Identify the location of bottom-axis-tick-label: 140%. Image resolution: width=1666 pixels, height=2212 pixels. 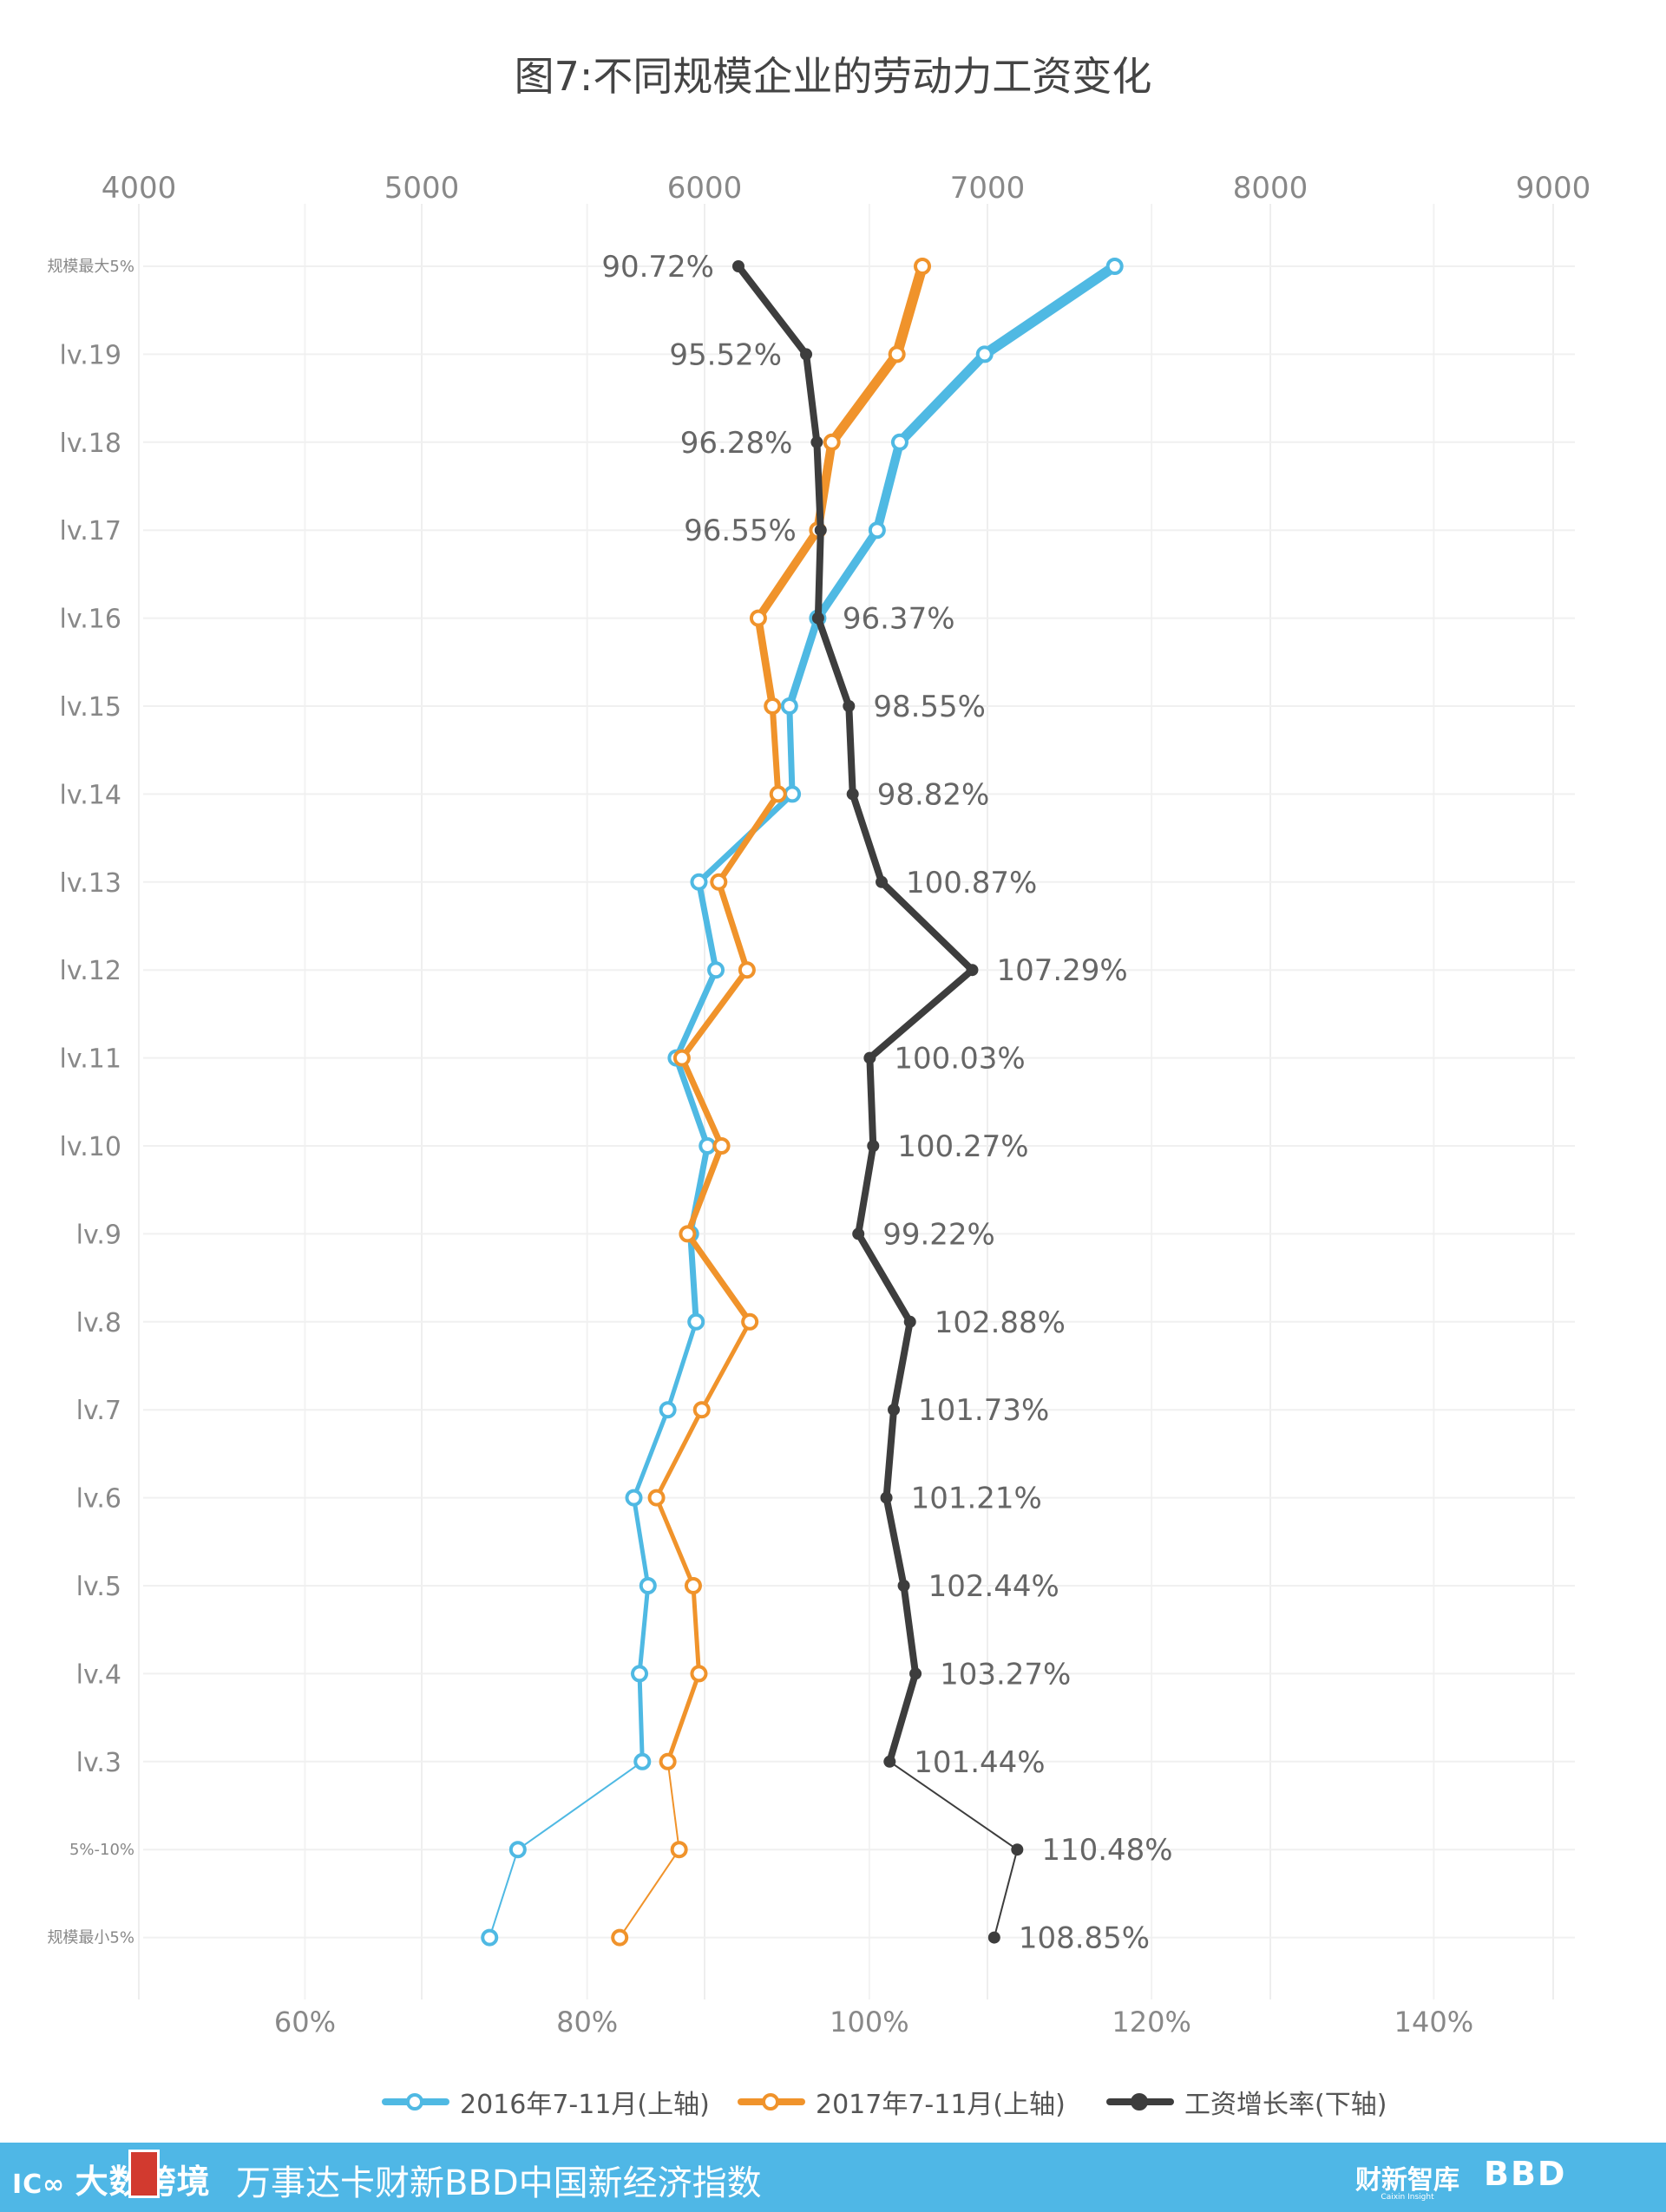
(1433, 2022).